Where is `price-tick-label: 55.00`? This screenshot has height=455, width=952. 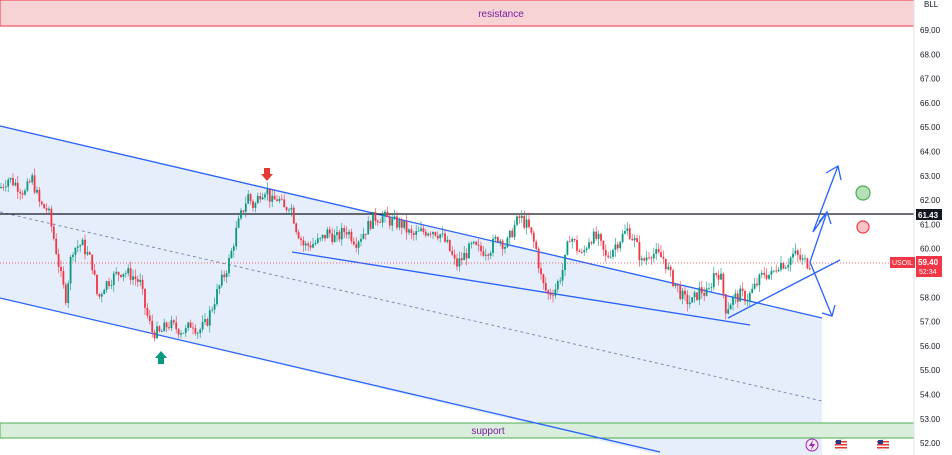
price-tick-label: 55.00 is located at coordinates (930, 370).